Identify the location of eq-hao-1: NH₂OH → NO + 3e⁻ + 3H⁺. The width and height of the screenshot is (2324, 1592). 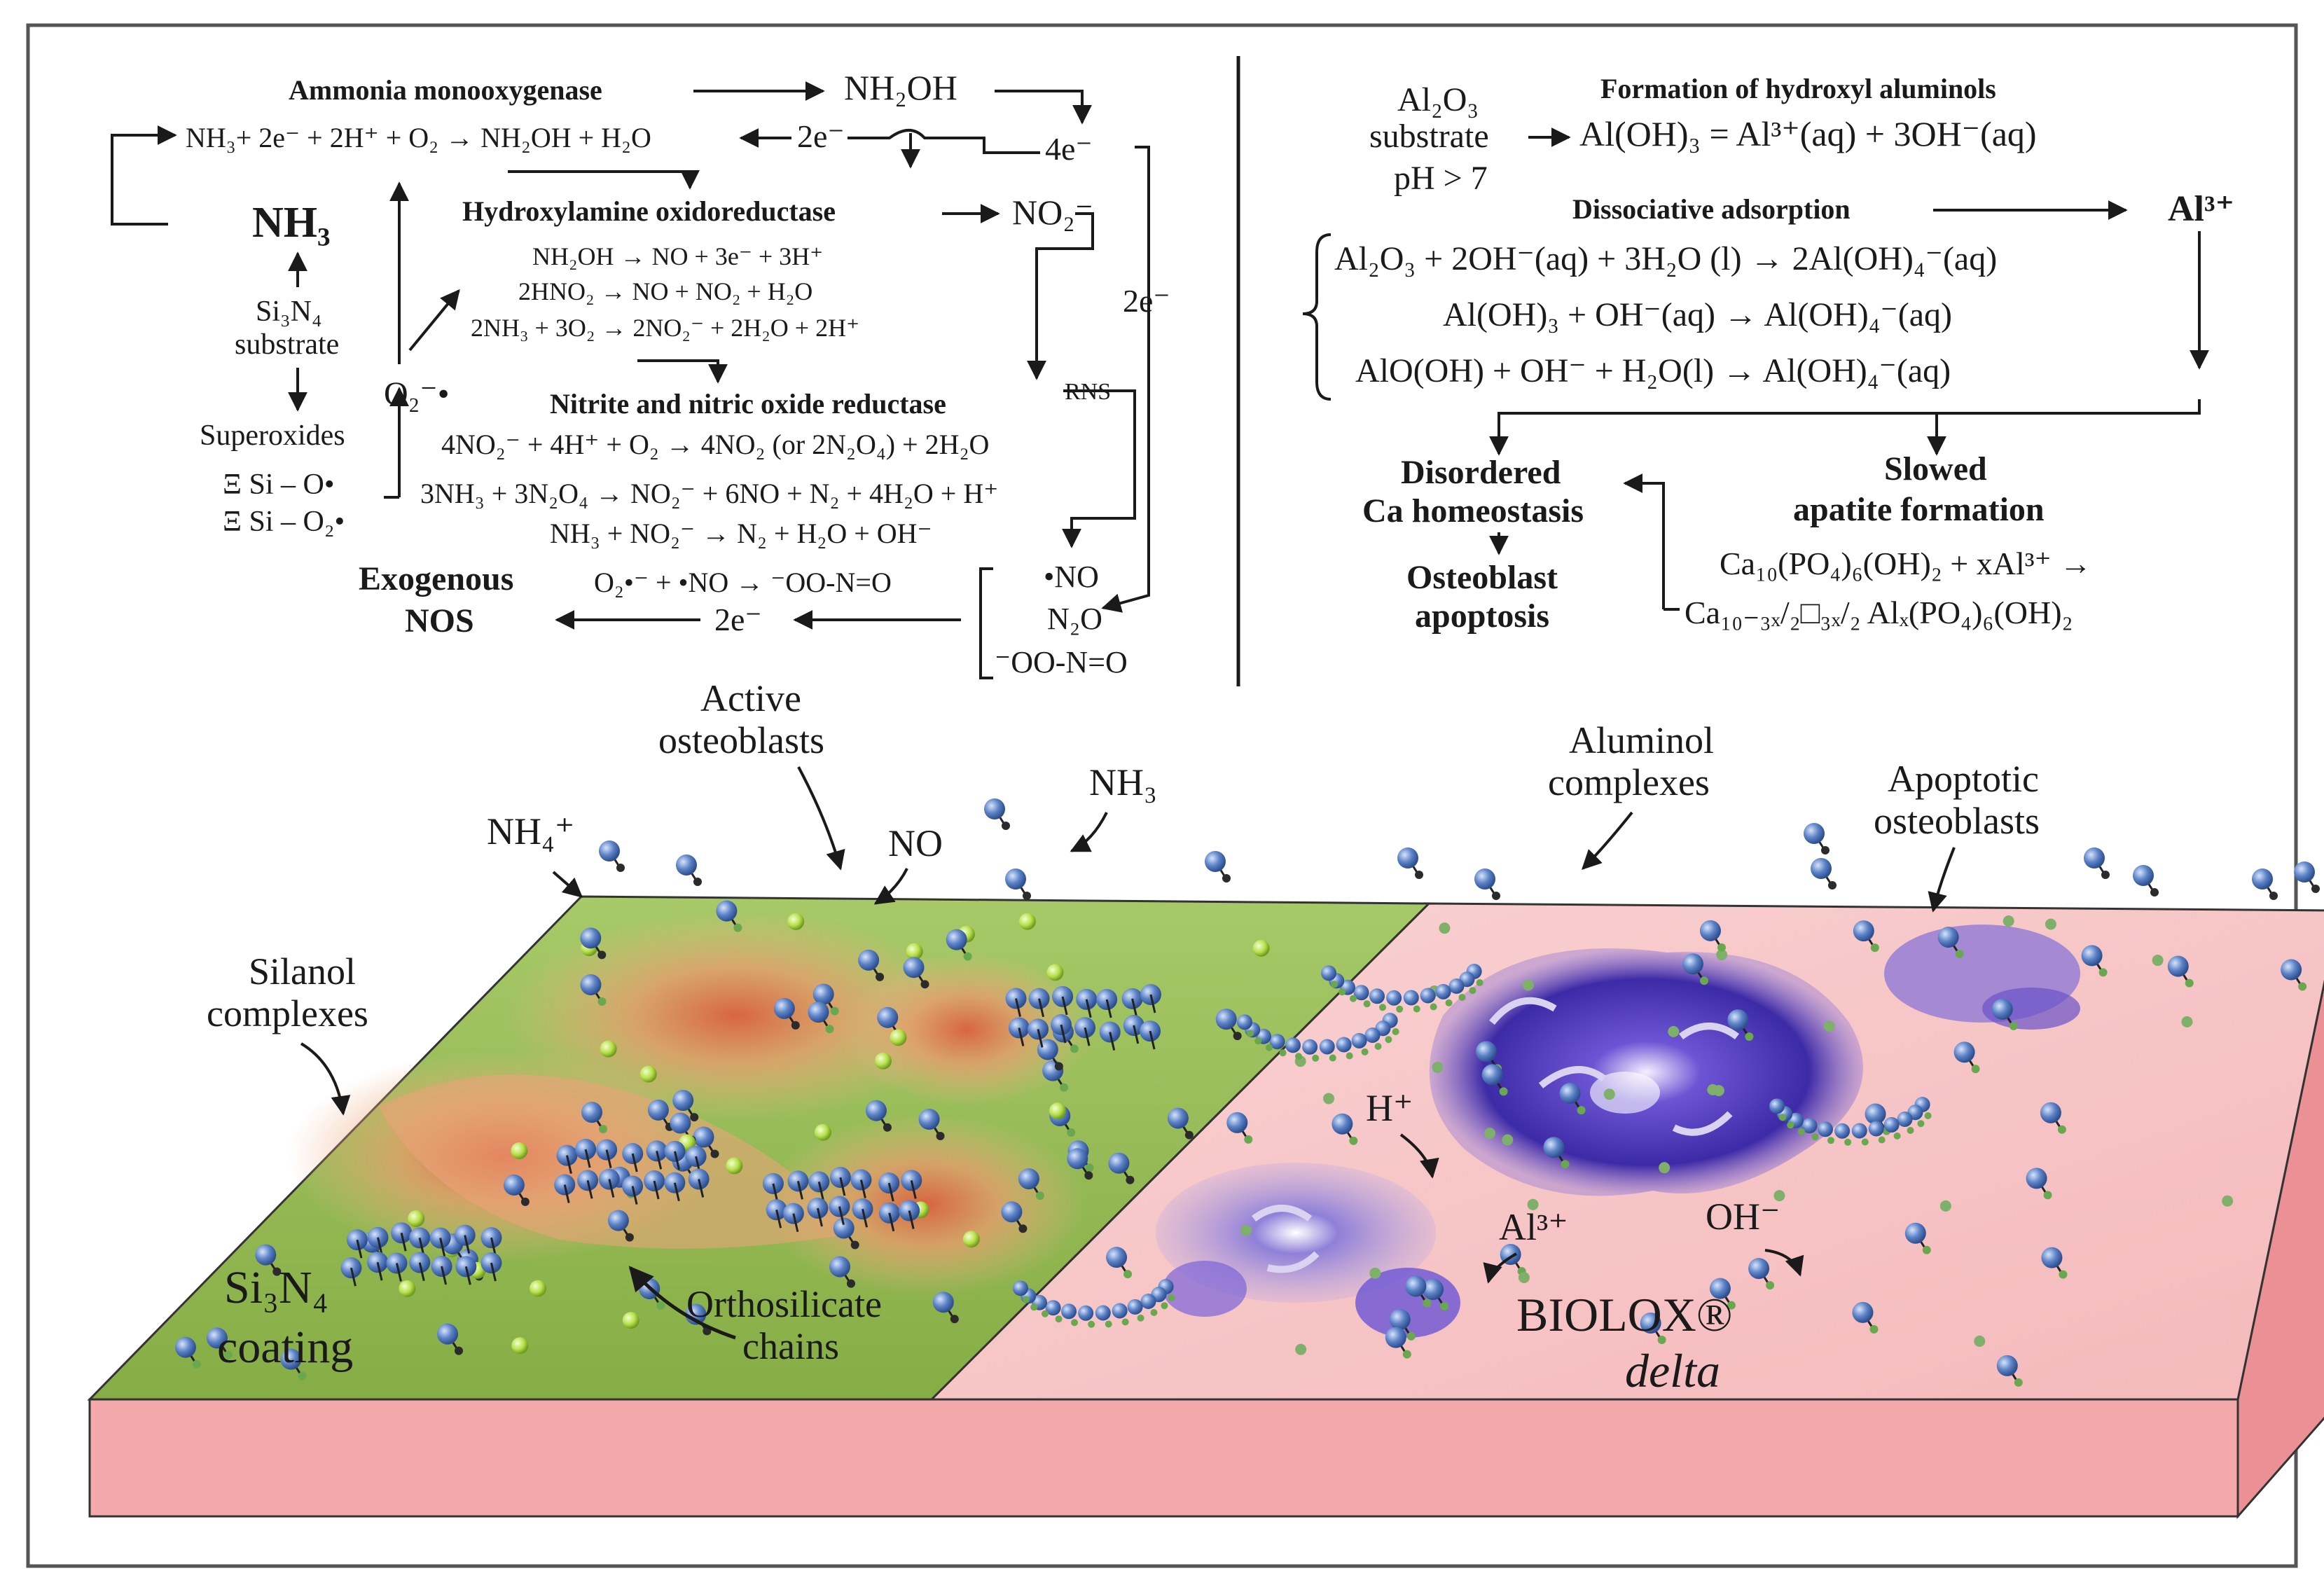
(677, 256).